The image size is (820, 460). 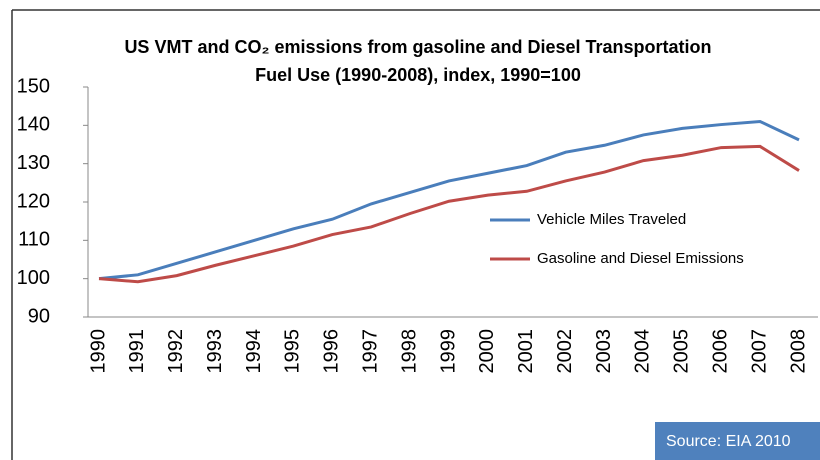 I want to click on y-tick-label: 120, so click(x=33, y=201).